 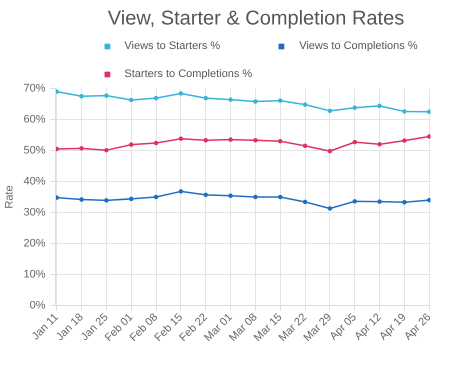 What do you see at coordinates (38, 306) in the screenshot?
I see `y-tick-label: 0%` at bounding box center [38, 306].